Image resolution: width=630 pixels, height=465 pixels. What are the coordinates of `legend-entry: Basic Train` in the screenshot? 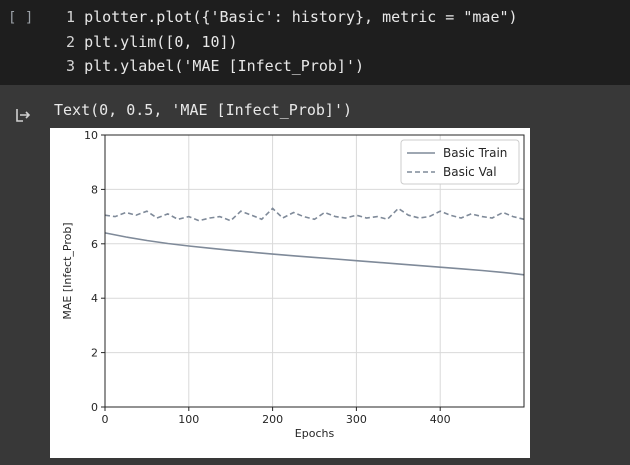 It's located at (475, 153).